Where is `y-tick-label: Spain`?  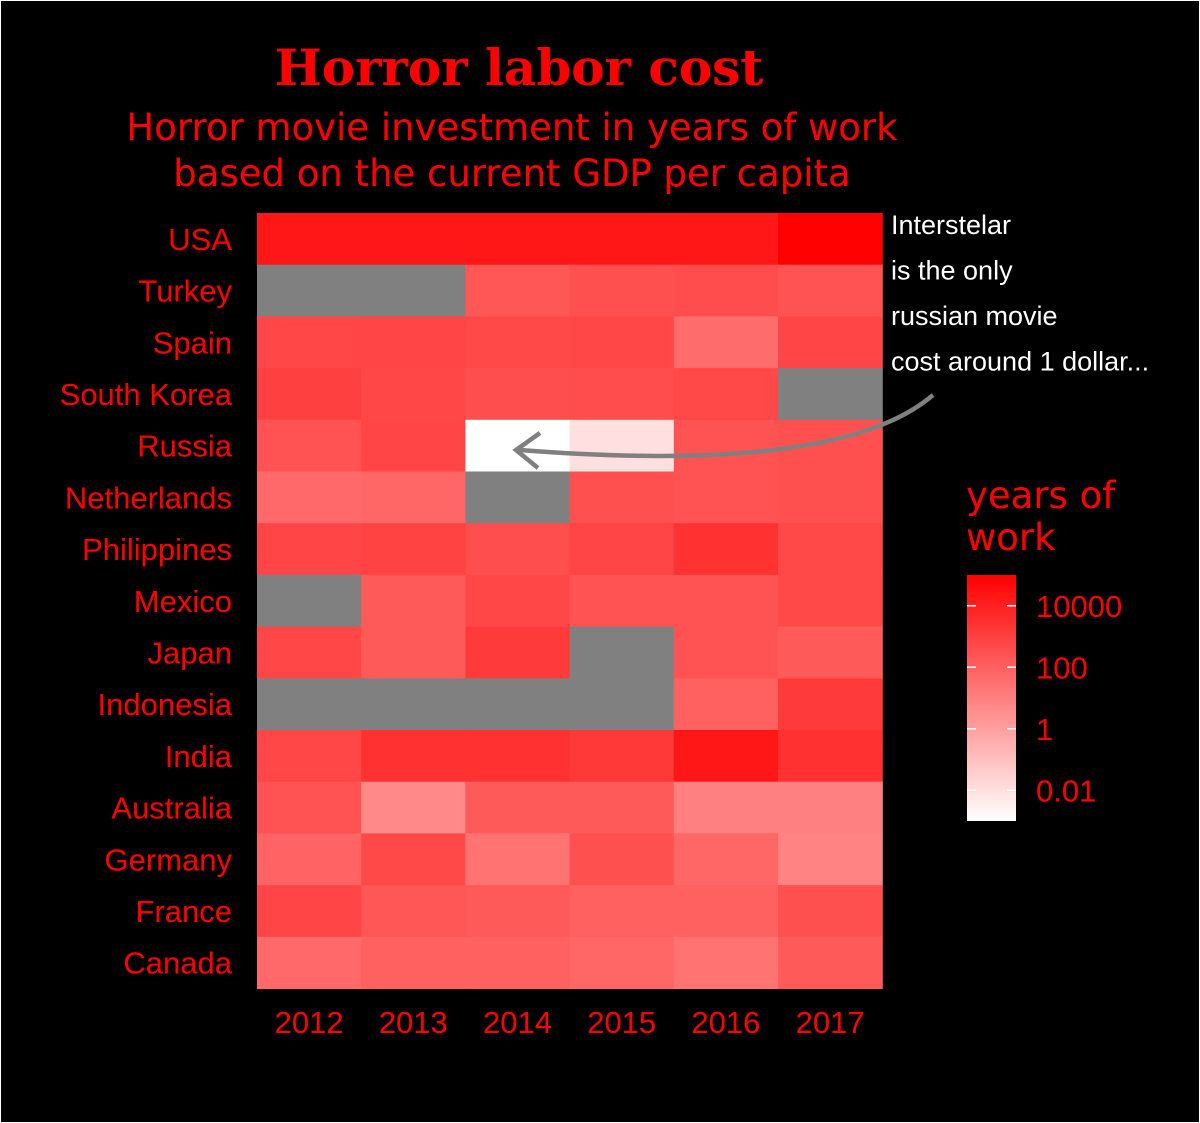
y-tick-label: Spain is located at coordinates (192, 342).